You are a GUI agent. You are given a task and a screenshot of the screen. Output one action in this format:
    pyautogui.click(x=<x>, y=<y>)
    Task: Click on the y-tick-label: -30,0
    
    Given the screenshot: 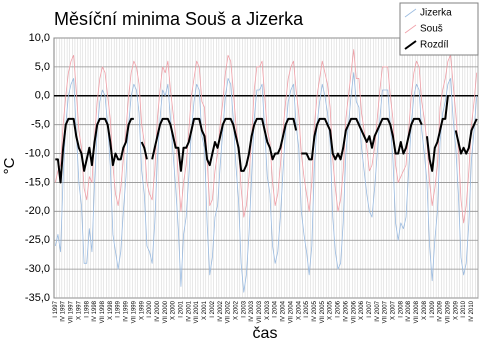 What is the action you would take?
    pyautogui.click(x=37, y=269)
    